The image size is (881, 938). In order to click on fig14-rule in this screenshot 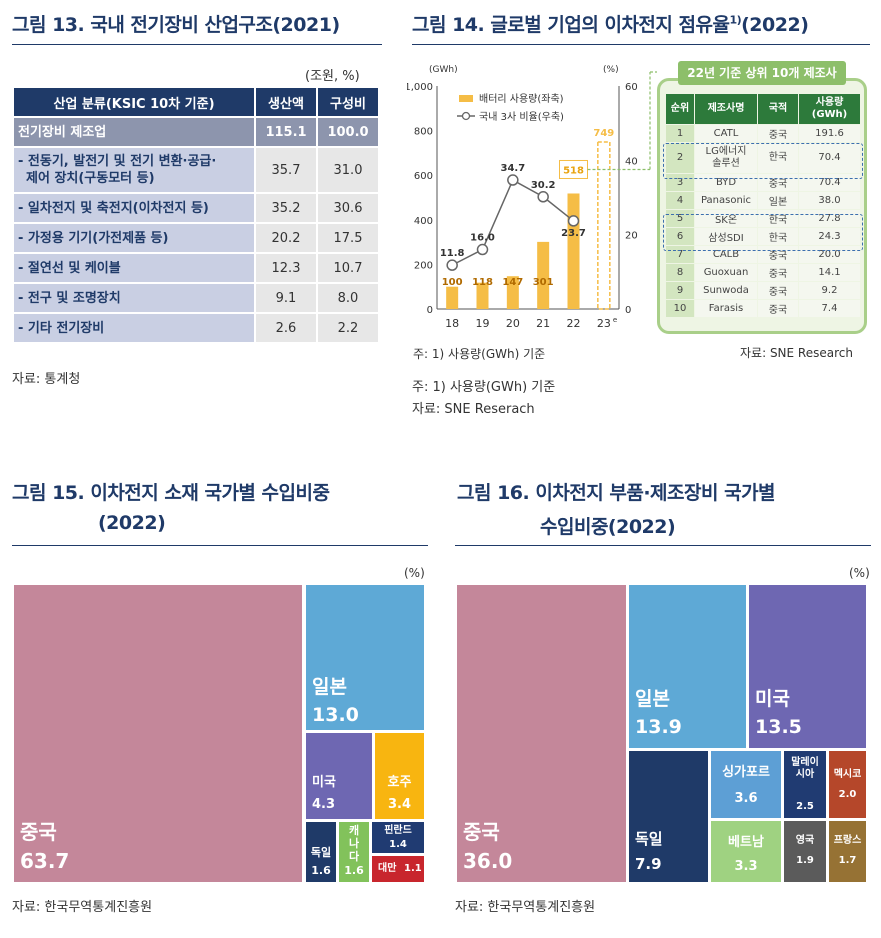, I will do `click(641, 44)`.